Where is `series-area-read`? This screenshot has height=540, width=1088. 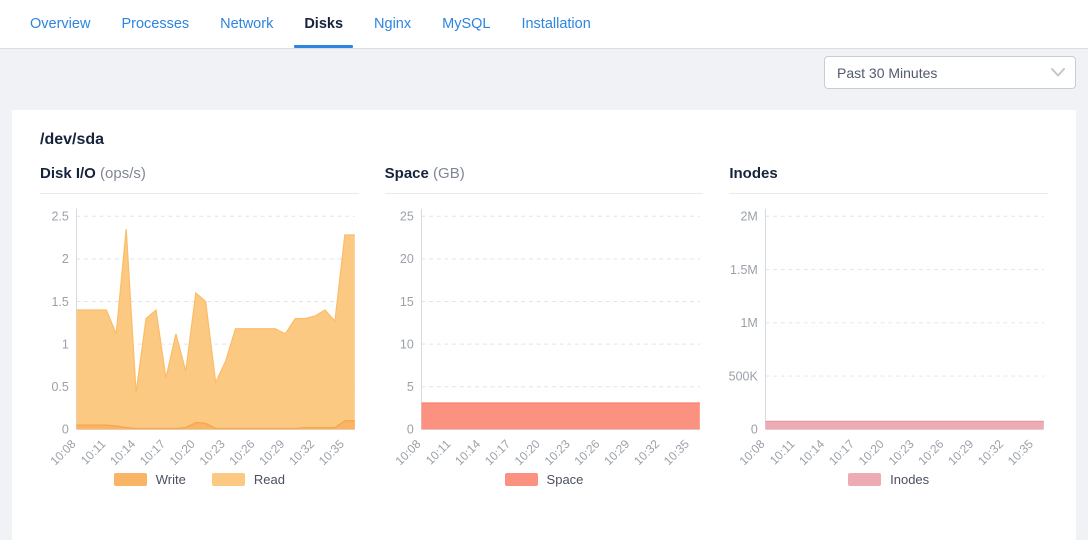
series-area-read is located at coordinates (215, 329).